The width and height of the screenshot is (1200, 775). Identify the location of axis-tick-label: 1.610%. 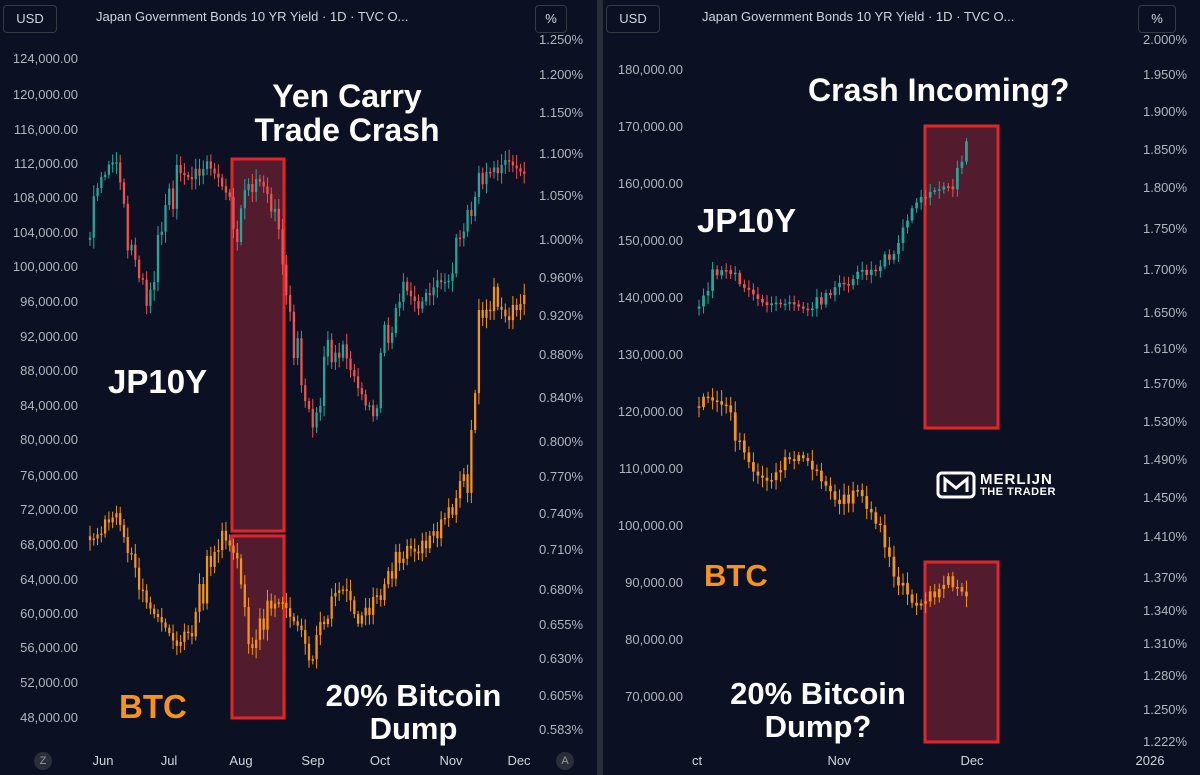
(1165, 348).